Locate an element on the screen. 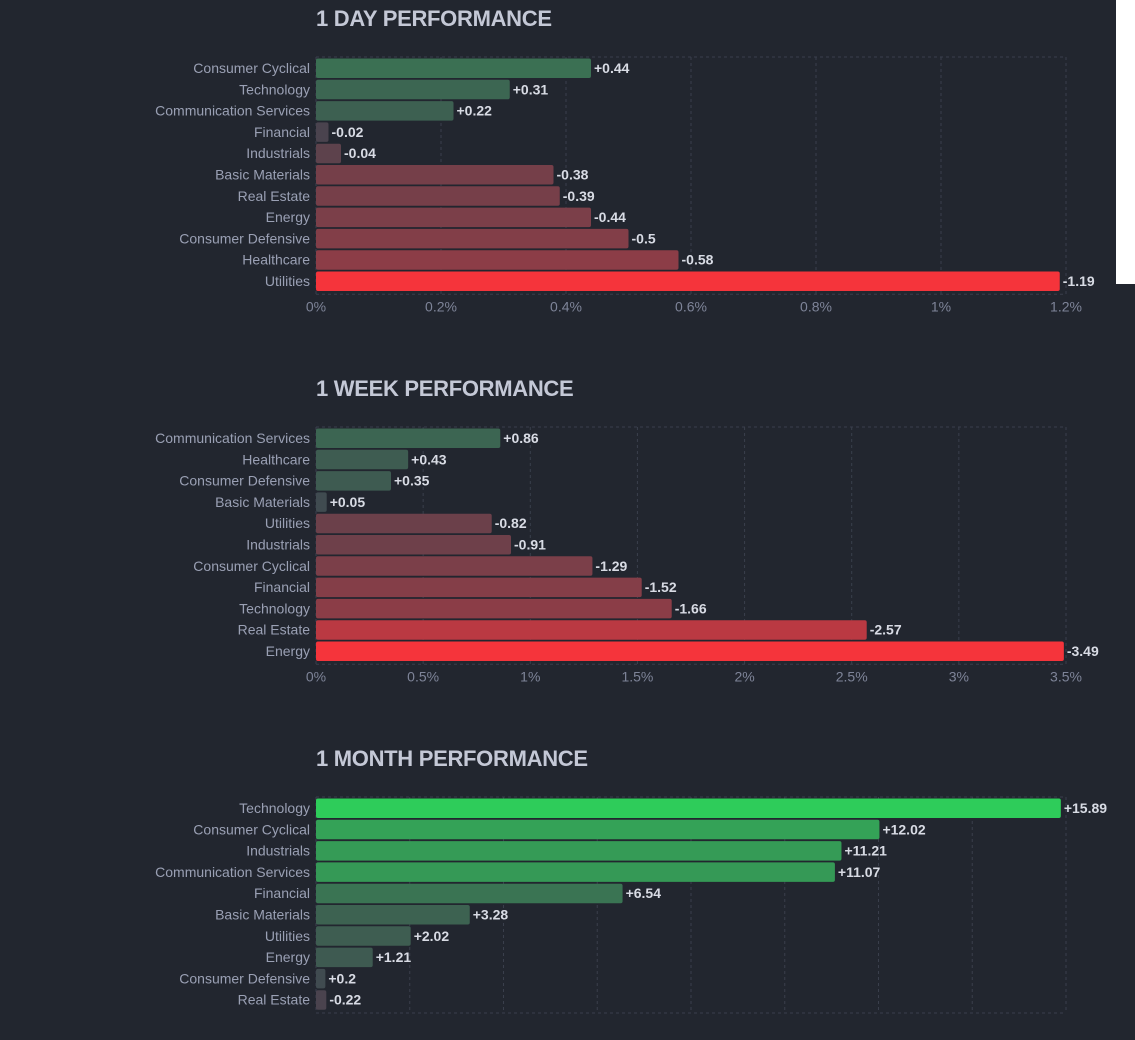 Image resolution: width=1135 pixels, height=1040 pixels. x-tick-label: 0.2% is located at coordinates (441, 306).